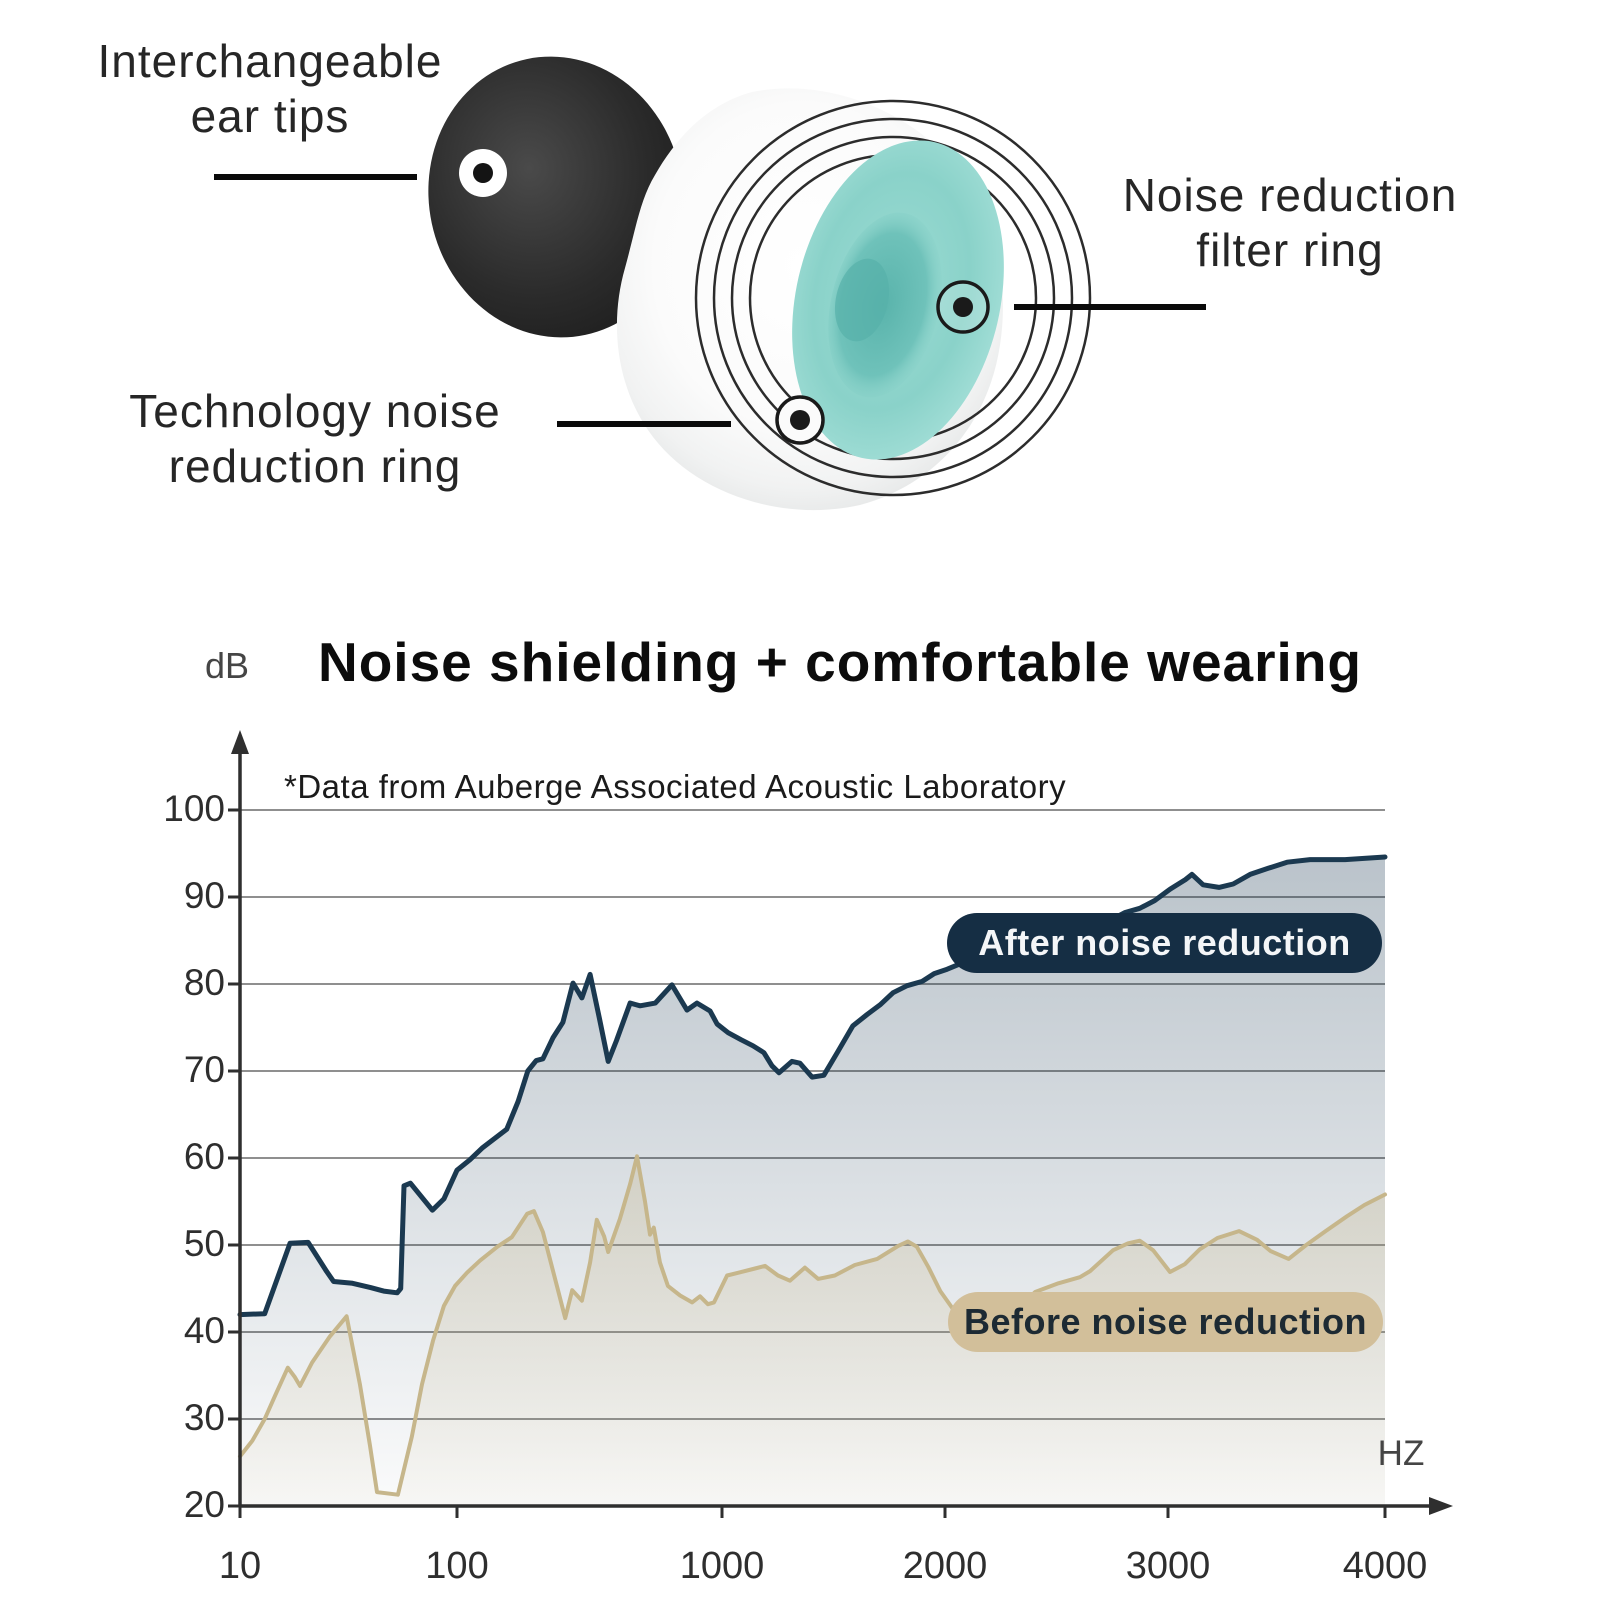 The width and height of the screenshot is (1600, 1600). Describe the element at coordinates (204, 1417) in the screenshot. I see `y-tick-label: 30` at that location.